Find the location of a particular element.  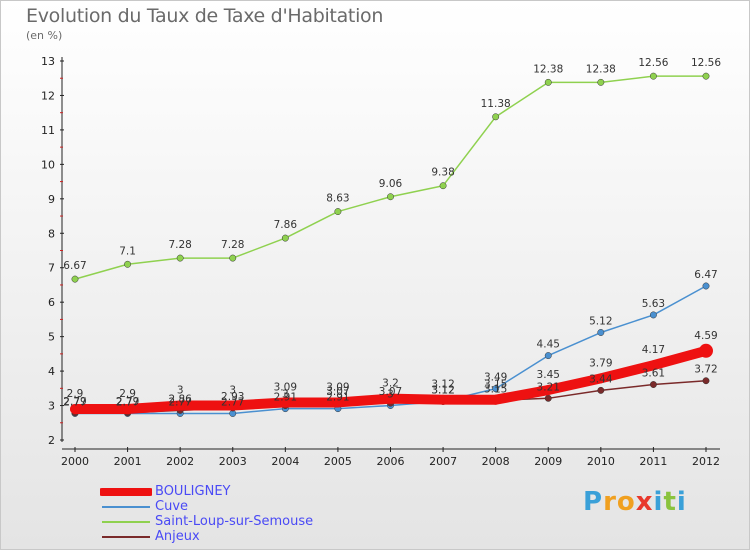

legend-label-anjeux: Anjeux is located at coordinates (177, 536).